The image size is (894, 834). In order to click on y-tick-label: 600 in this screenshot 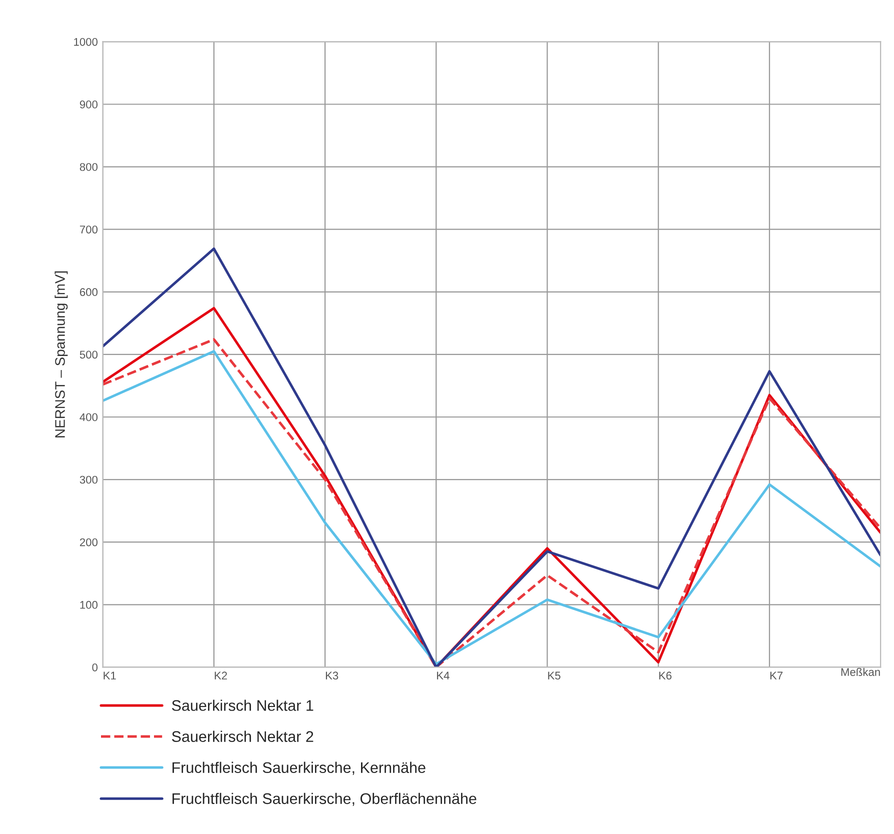, I will do `click(89, 292)`.